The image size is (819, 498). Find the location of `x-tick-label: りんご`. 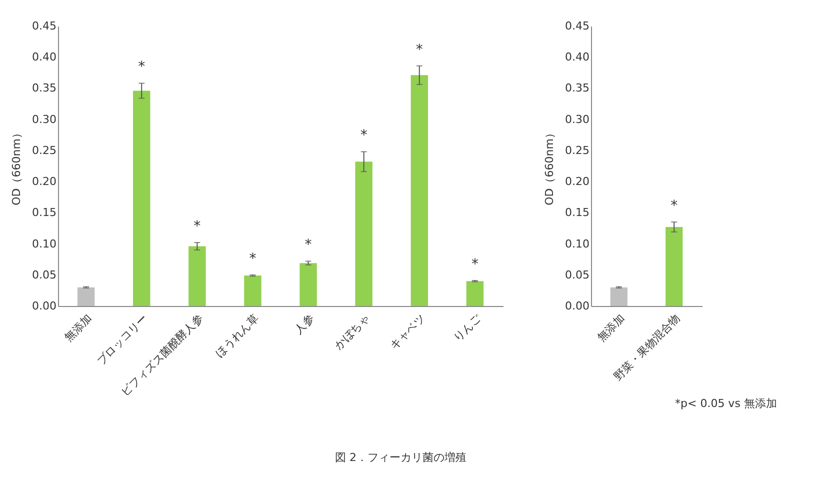

x-tick-label: りんご is located at coordinates (467, 327).